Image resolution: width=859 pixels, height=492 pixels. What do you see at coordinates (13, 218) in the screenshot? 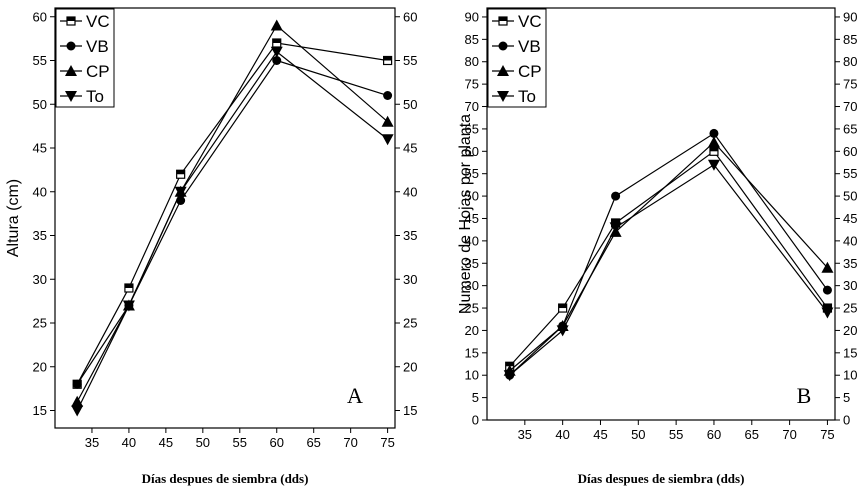
I see `y-axis-label: Altura (cm)` at bounding box center [13, 218].